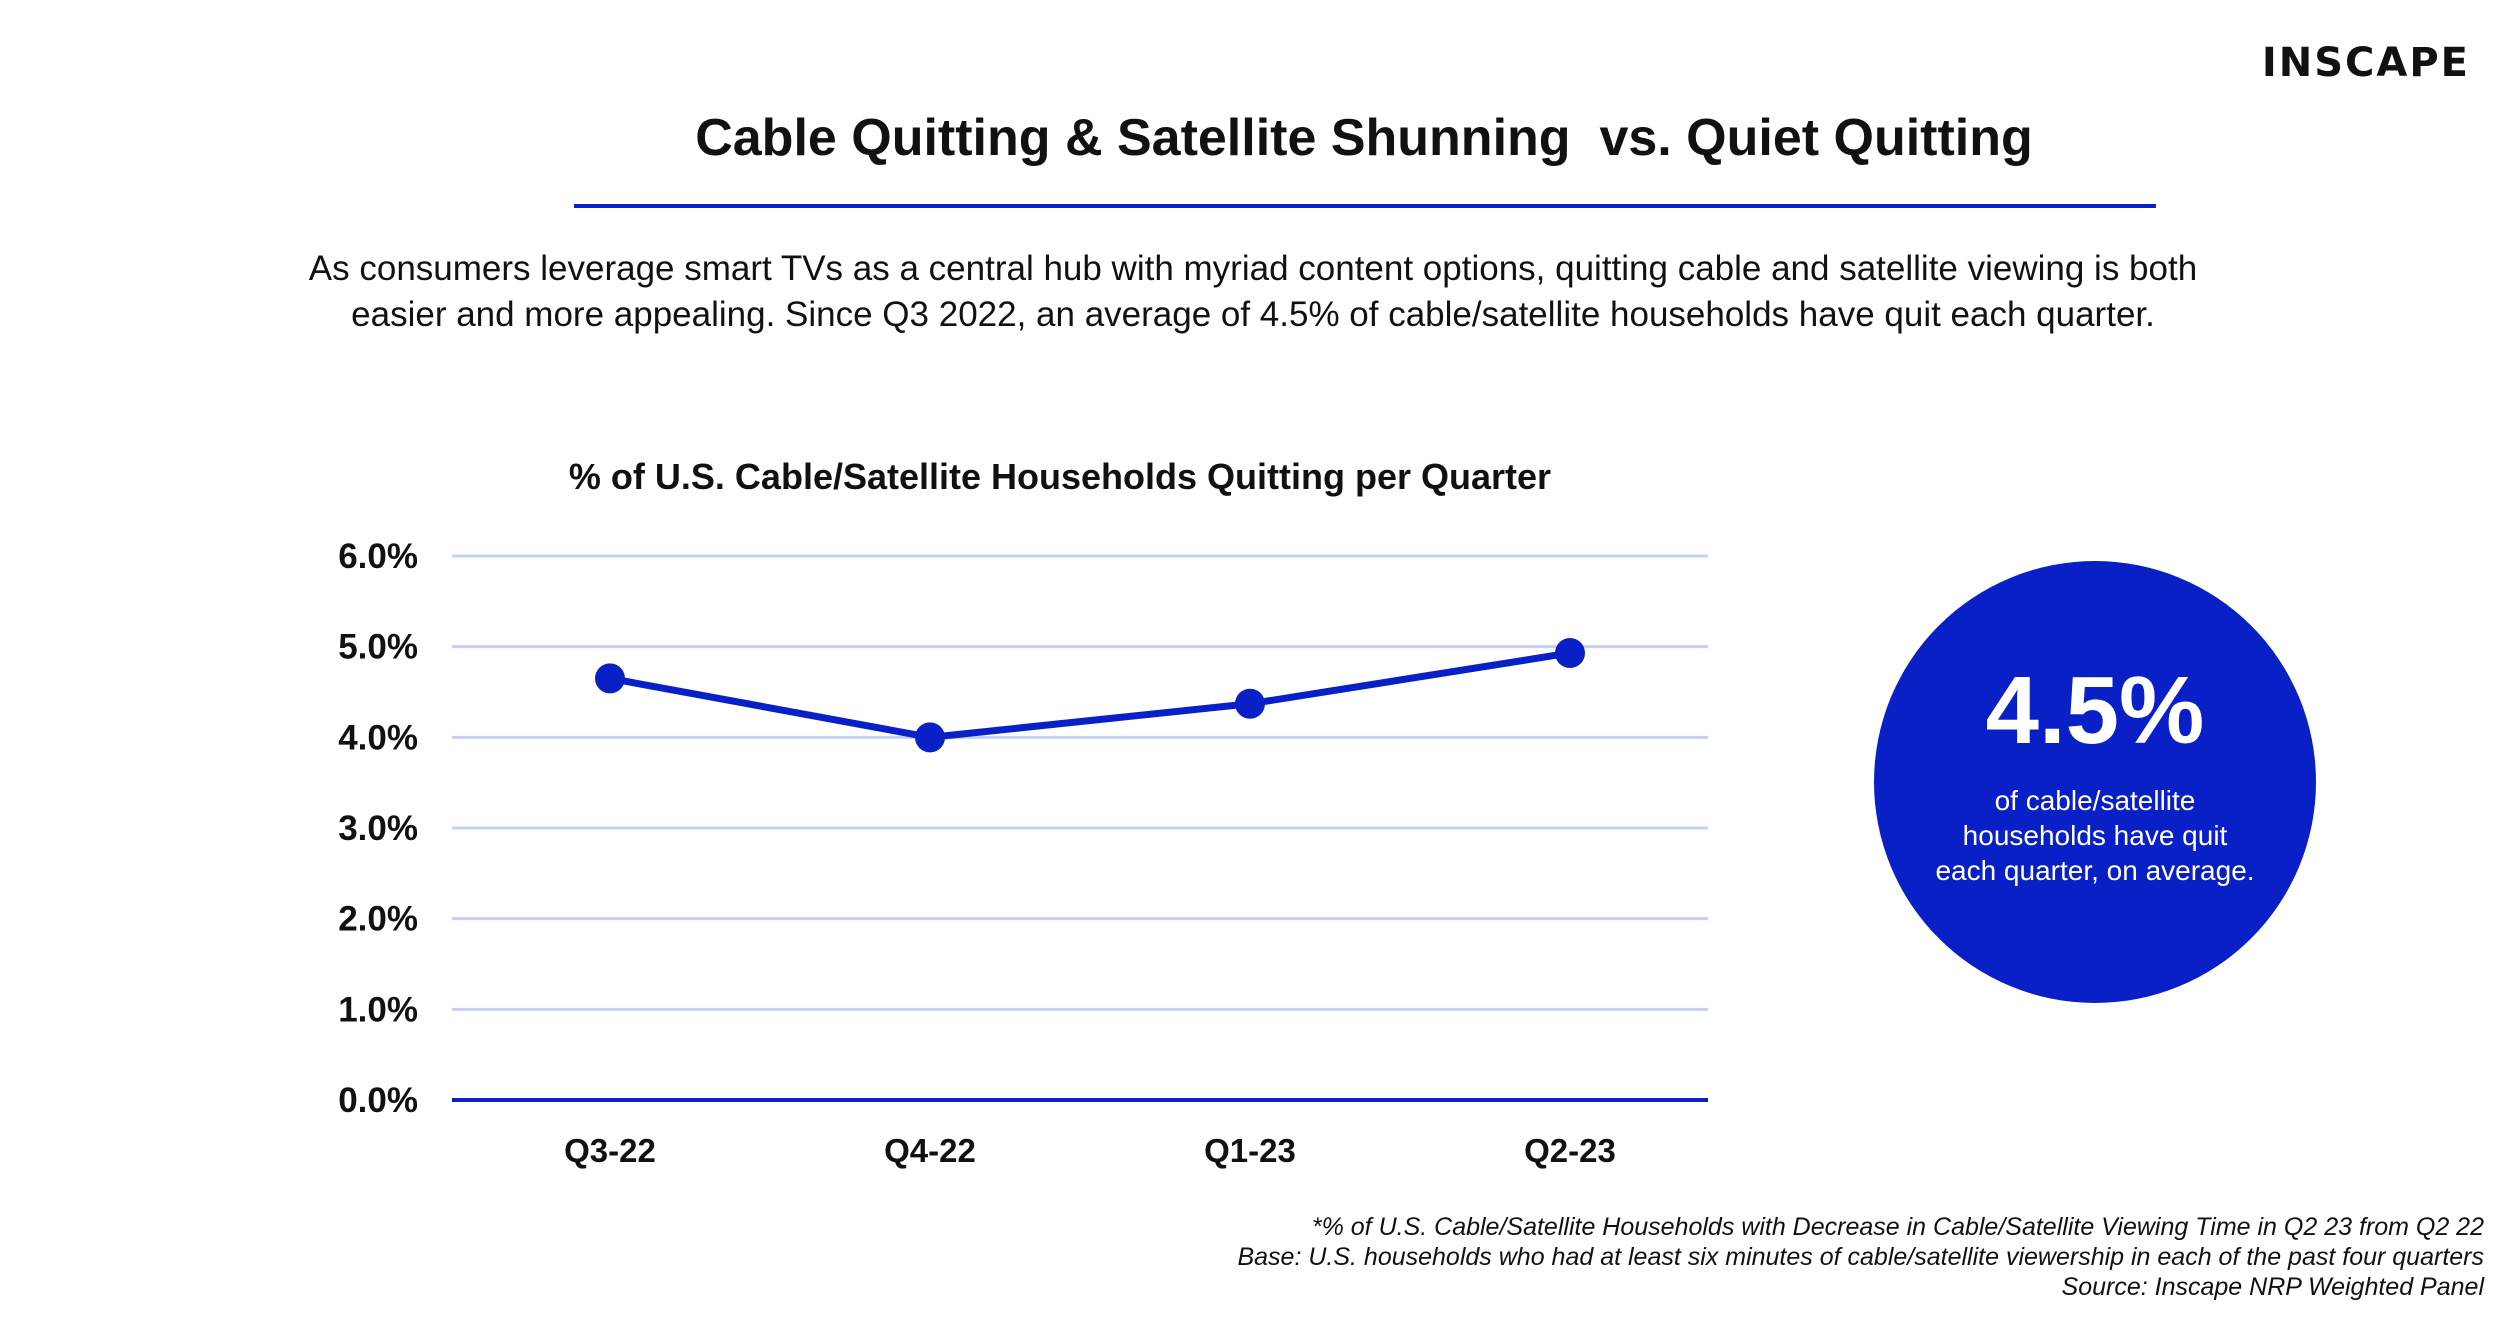  I want to click on x-tick-label: Q3-22, so click(610, 1150).